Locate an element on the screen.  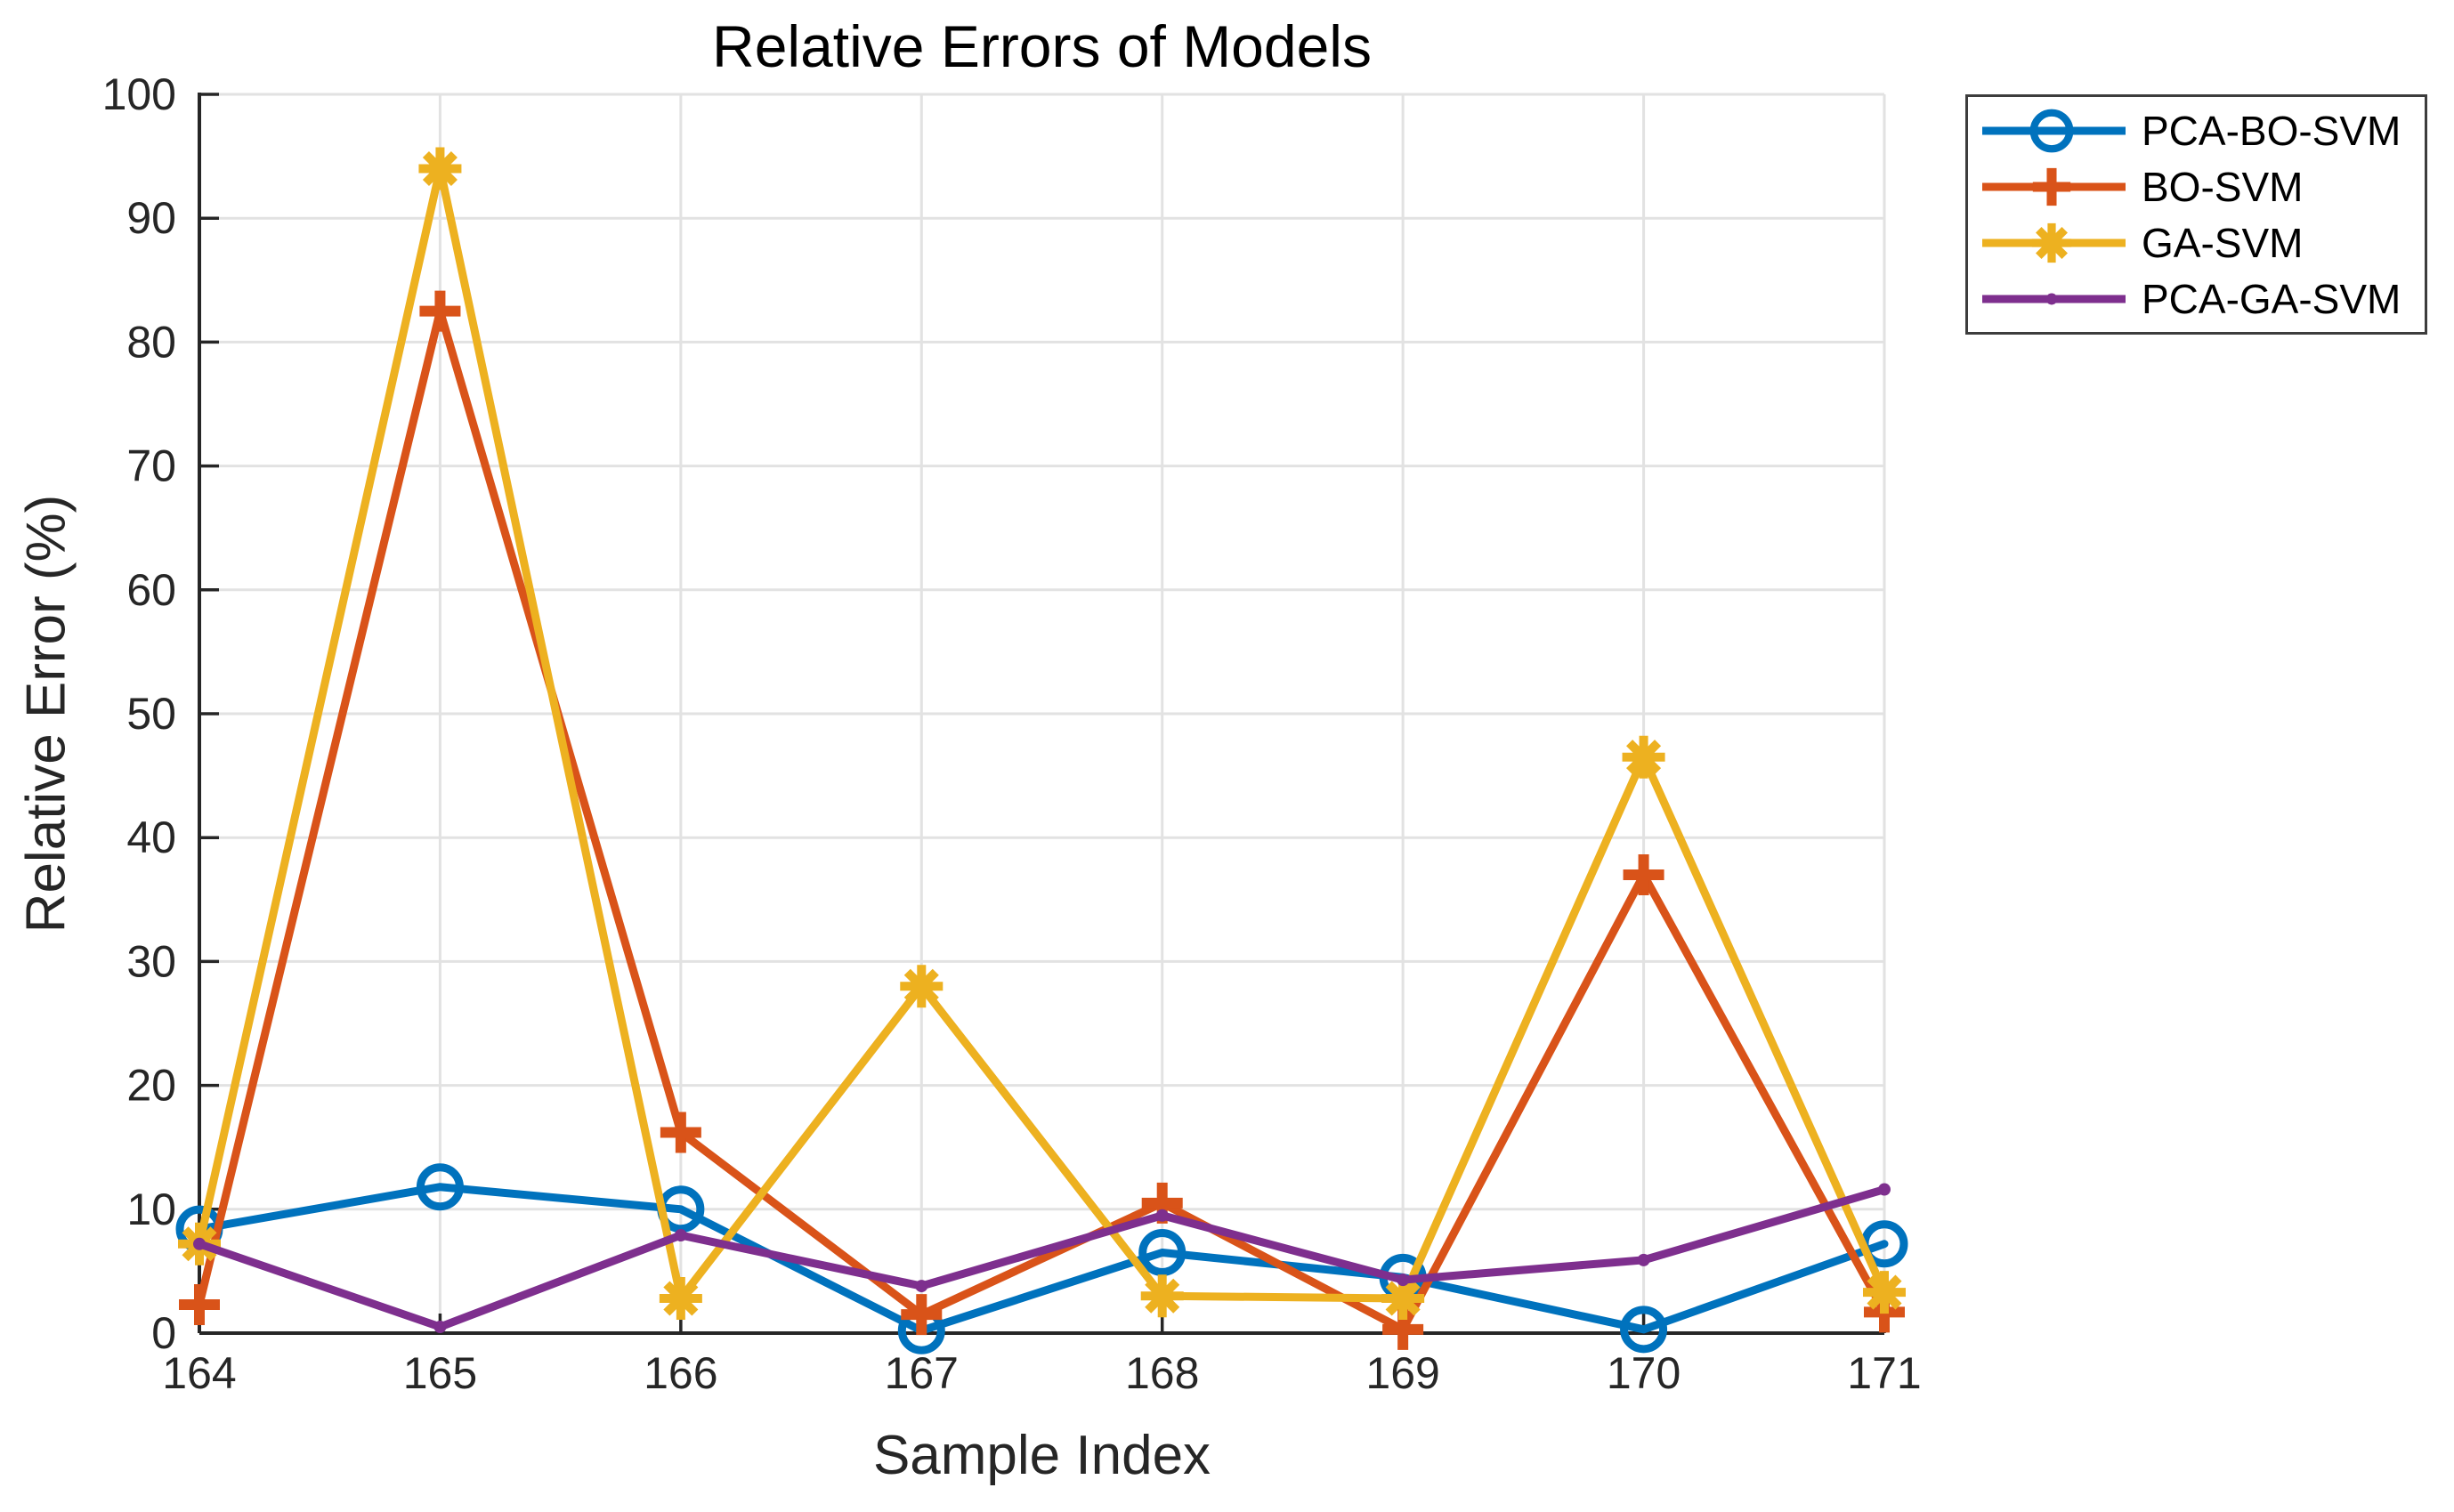
y-tick-label: 30 is located at coordinates (151, 961).